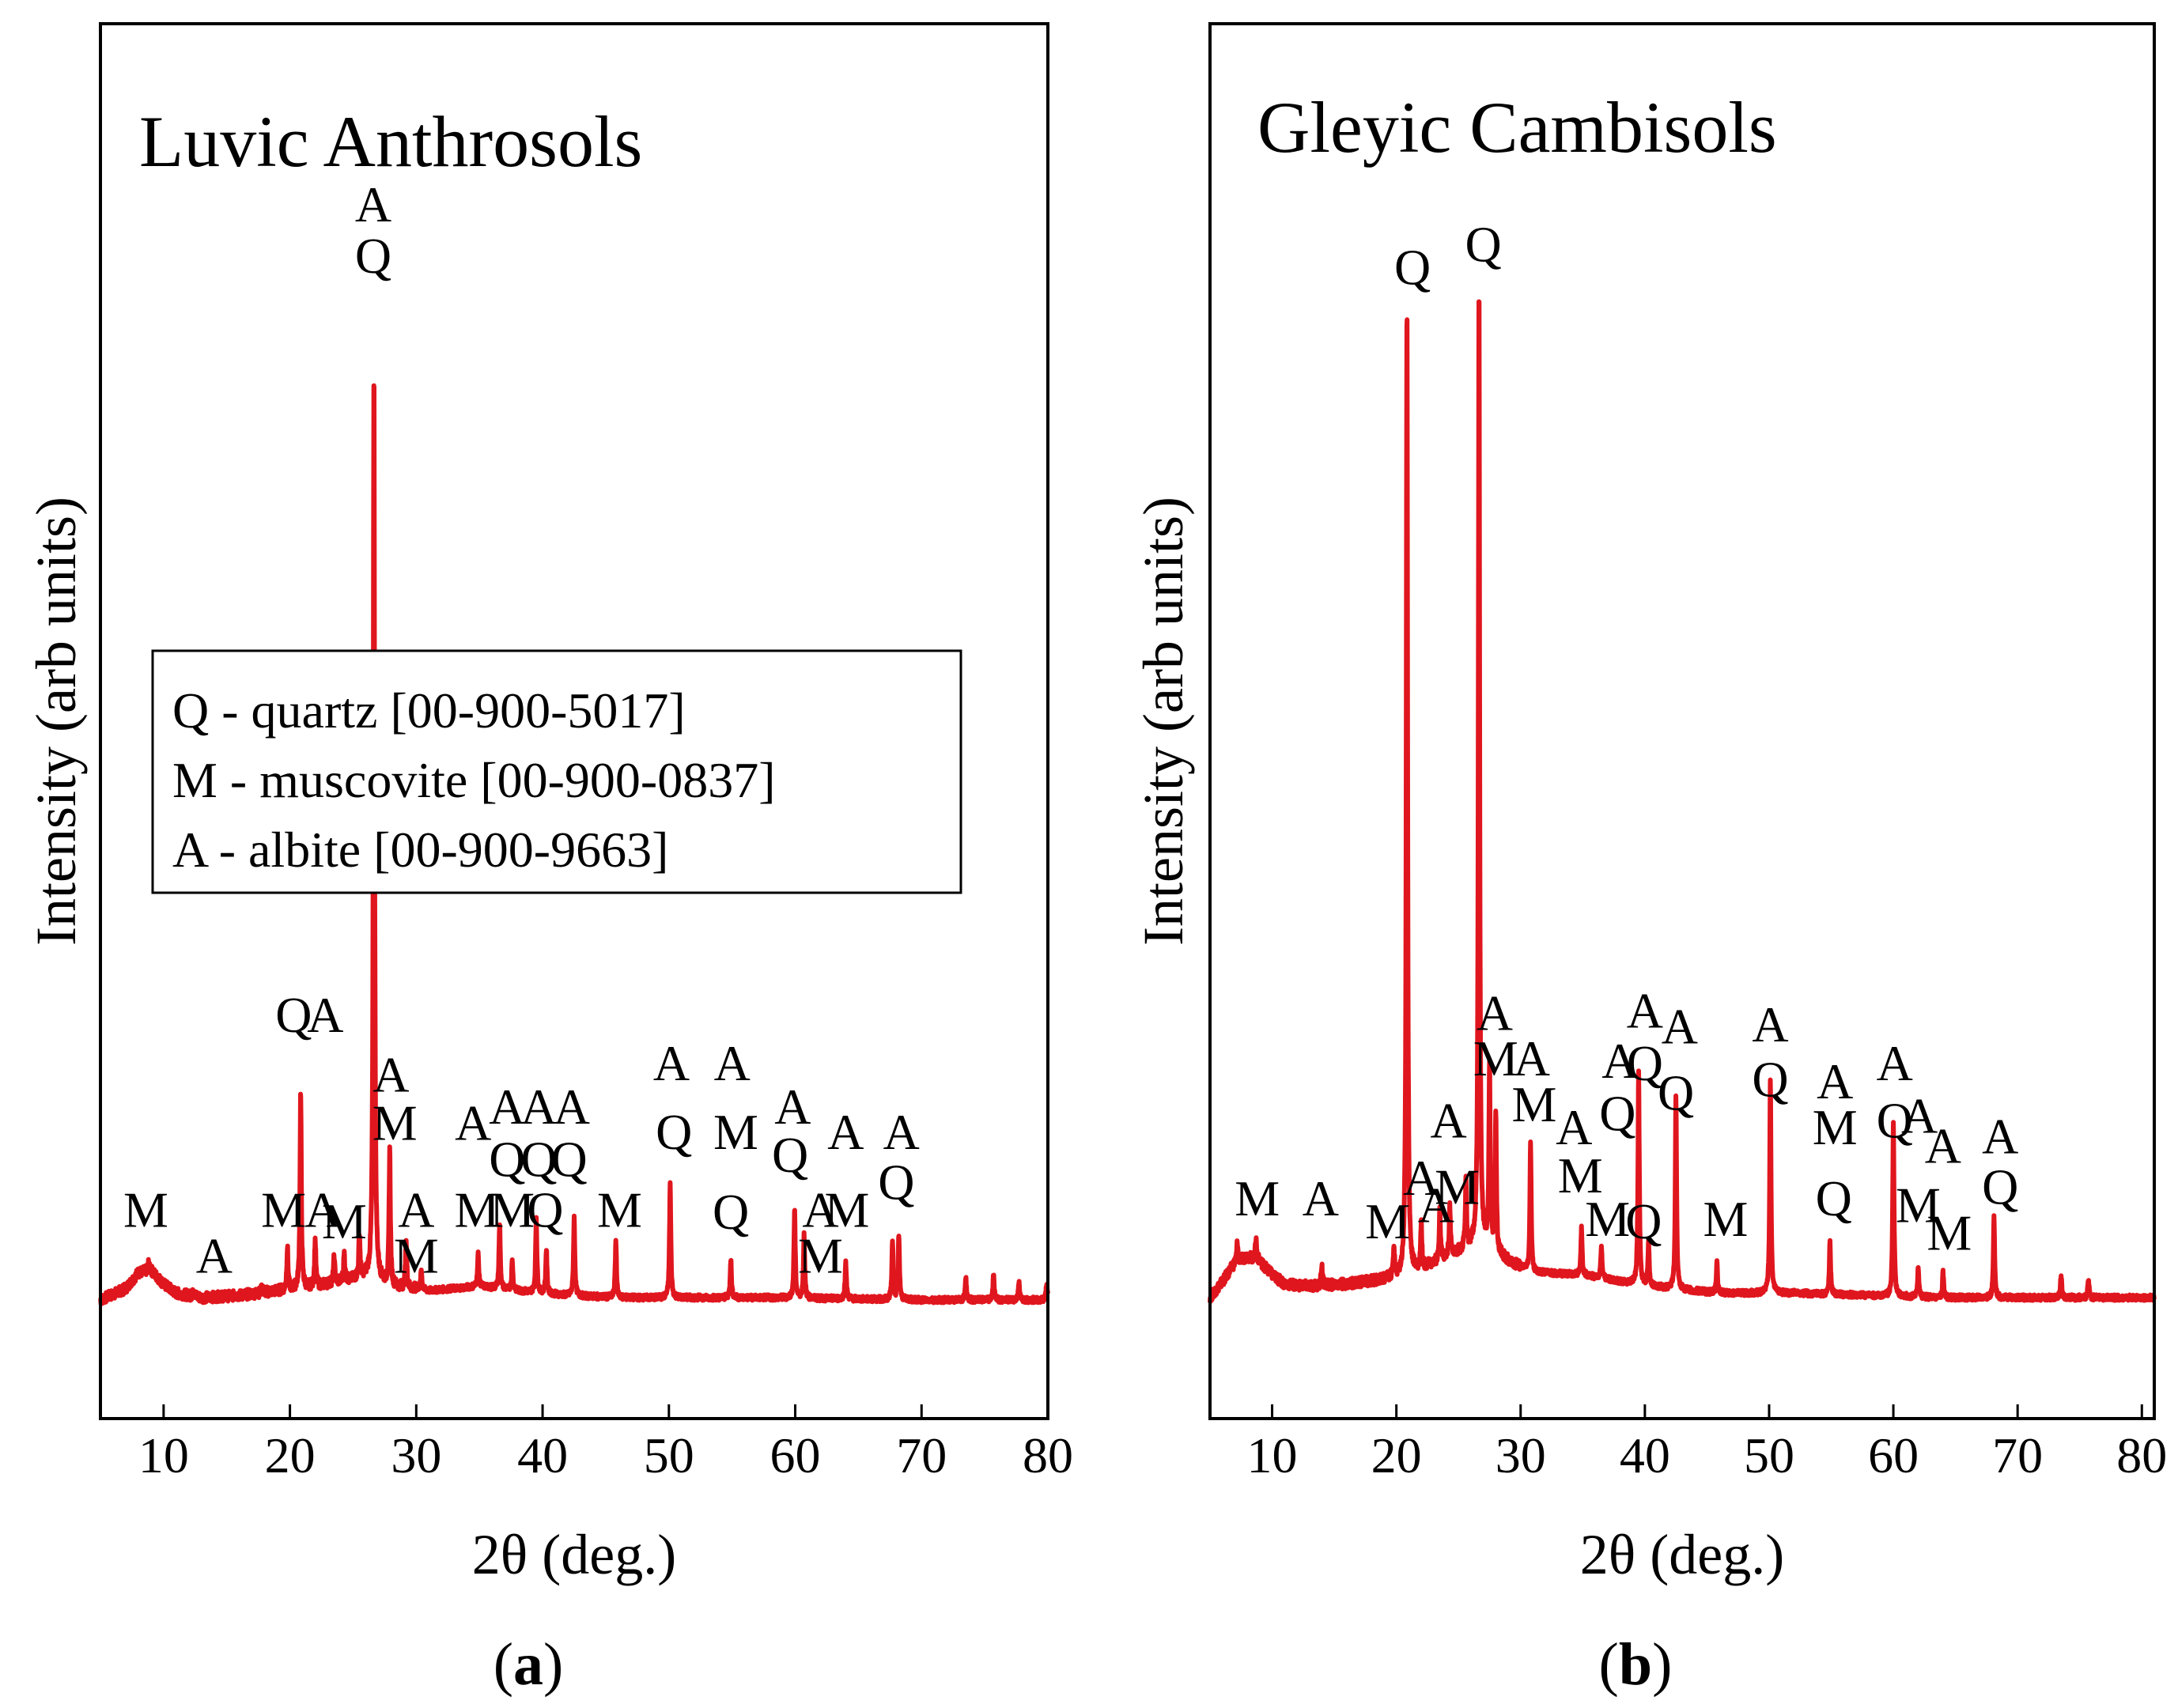 This screenshot has width=2178, height=1708. I want to click on legend-entry-quartz: Q - quartz [00-900-5017], so click(429, 710).